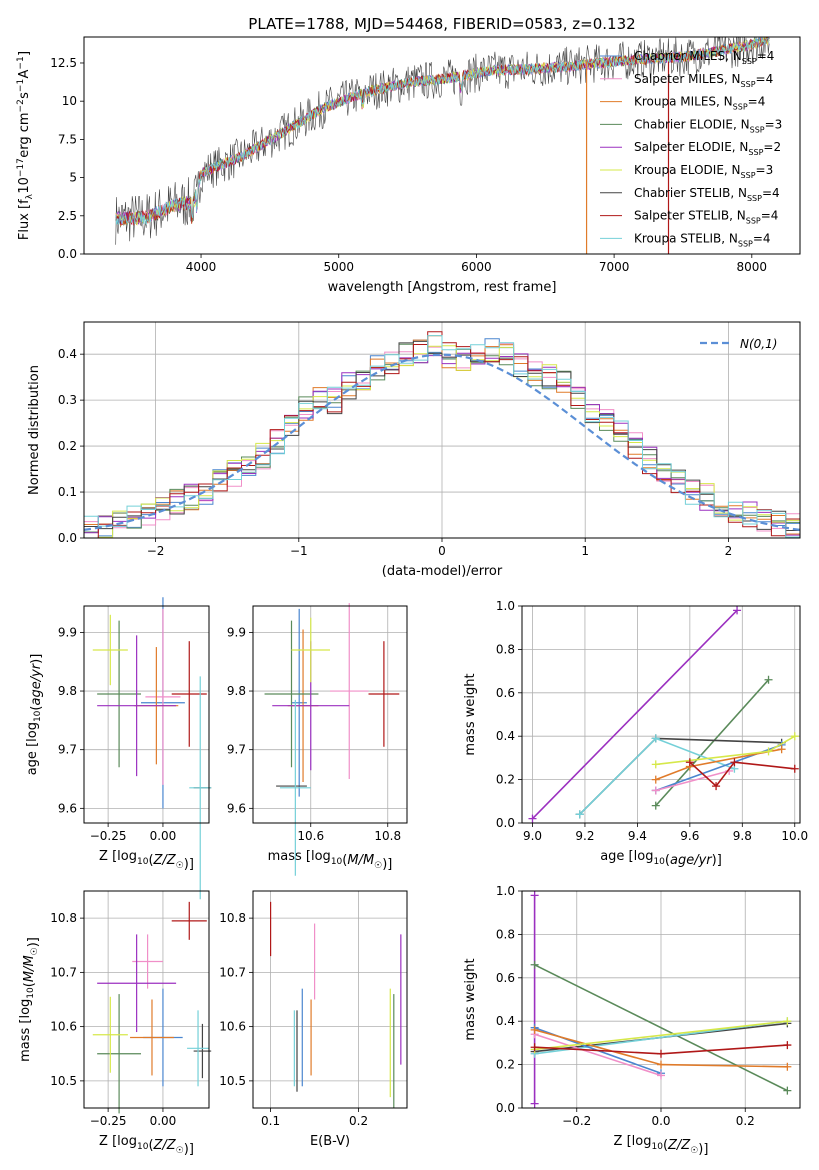 The height and width of the screenshot is (1170, 819). I want to click on x-tick-label: 0, so click(442, 551).